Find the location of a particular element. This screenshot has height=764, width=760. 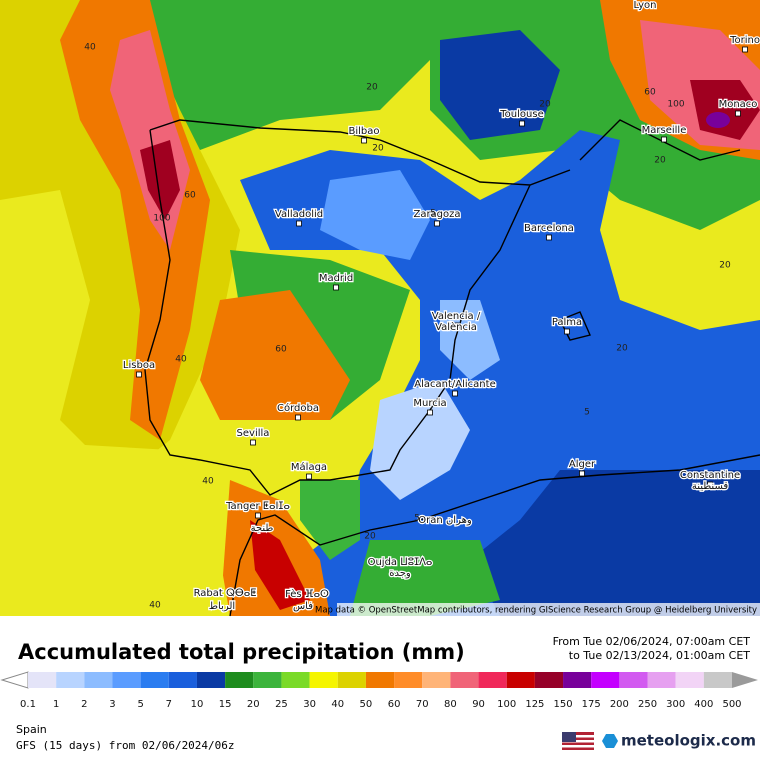

city-label: Tanger ⵟⴰⵏⵊⴰ is located at coordinates (257, 506).